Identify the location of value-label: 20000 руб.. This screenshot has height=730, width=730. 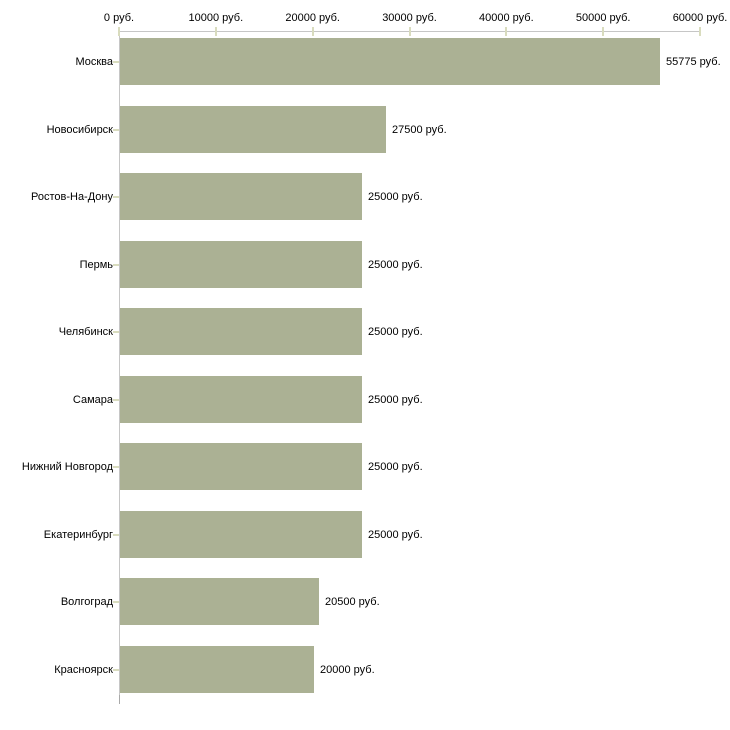
(347, 669).